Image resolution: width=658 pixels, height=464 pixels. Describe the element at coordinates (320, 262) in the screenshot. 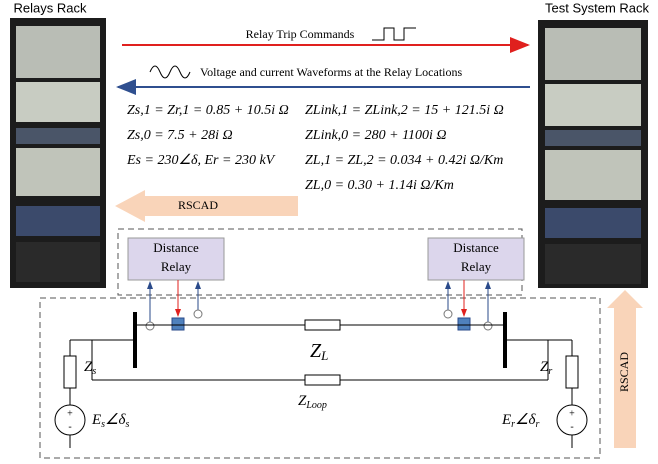

I see `relay-group-box` at that location.